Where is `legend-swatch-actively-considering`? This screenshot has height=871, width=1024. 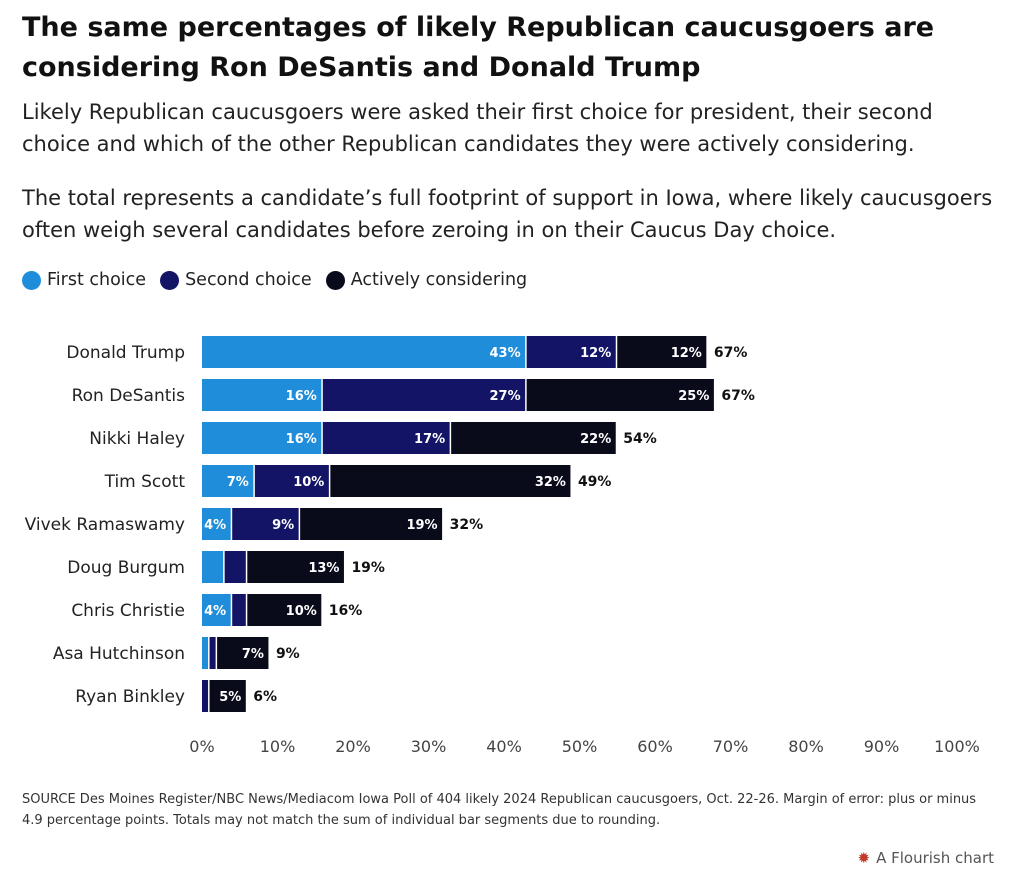
legend-swatch-actively-considering is located at coordinates (335, 280).